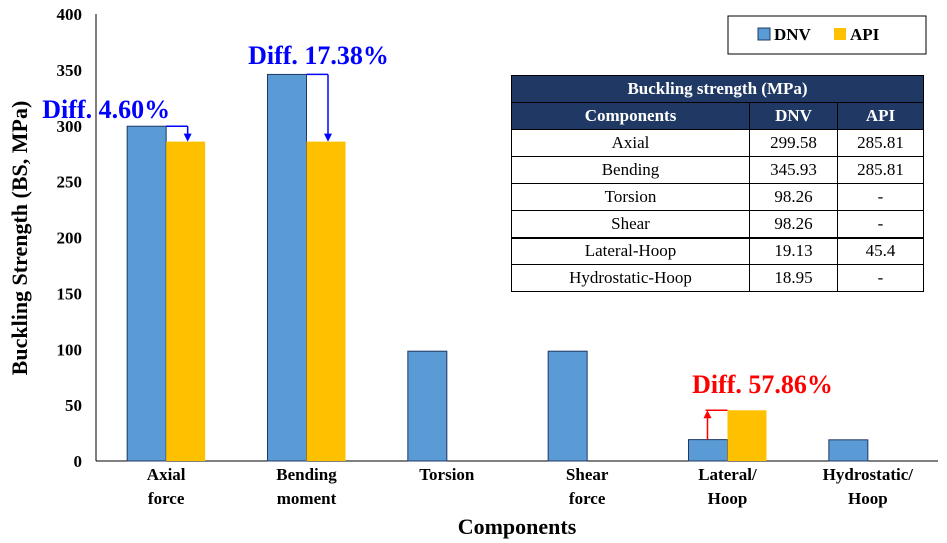  What do you see at coordinates (793, 34) in the screenshot?
I see `legend-label-dnv: DNV` at bounding box center [793, 34].